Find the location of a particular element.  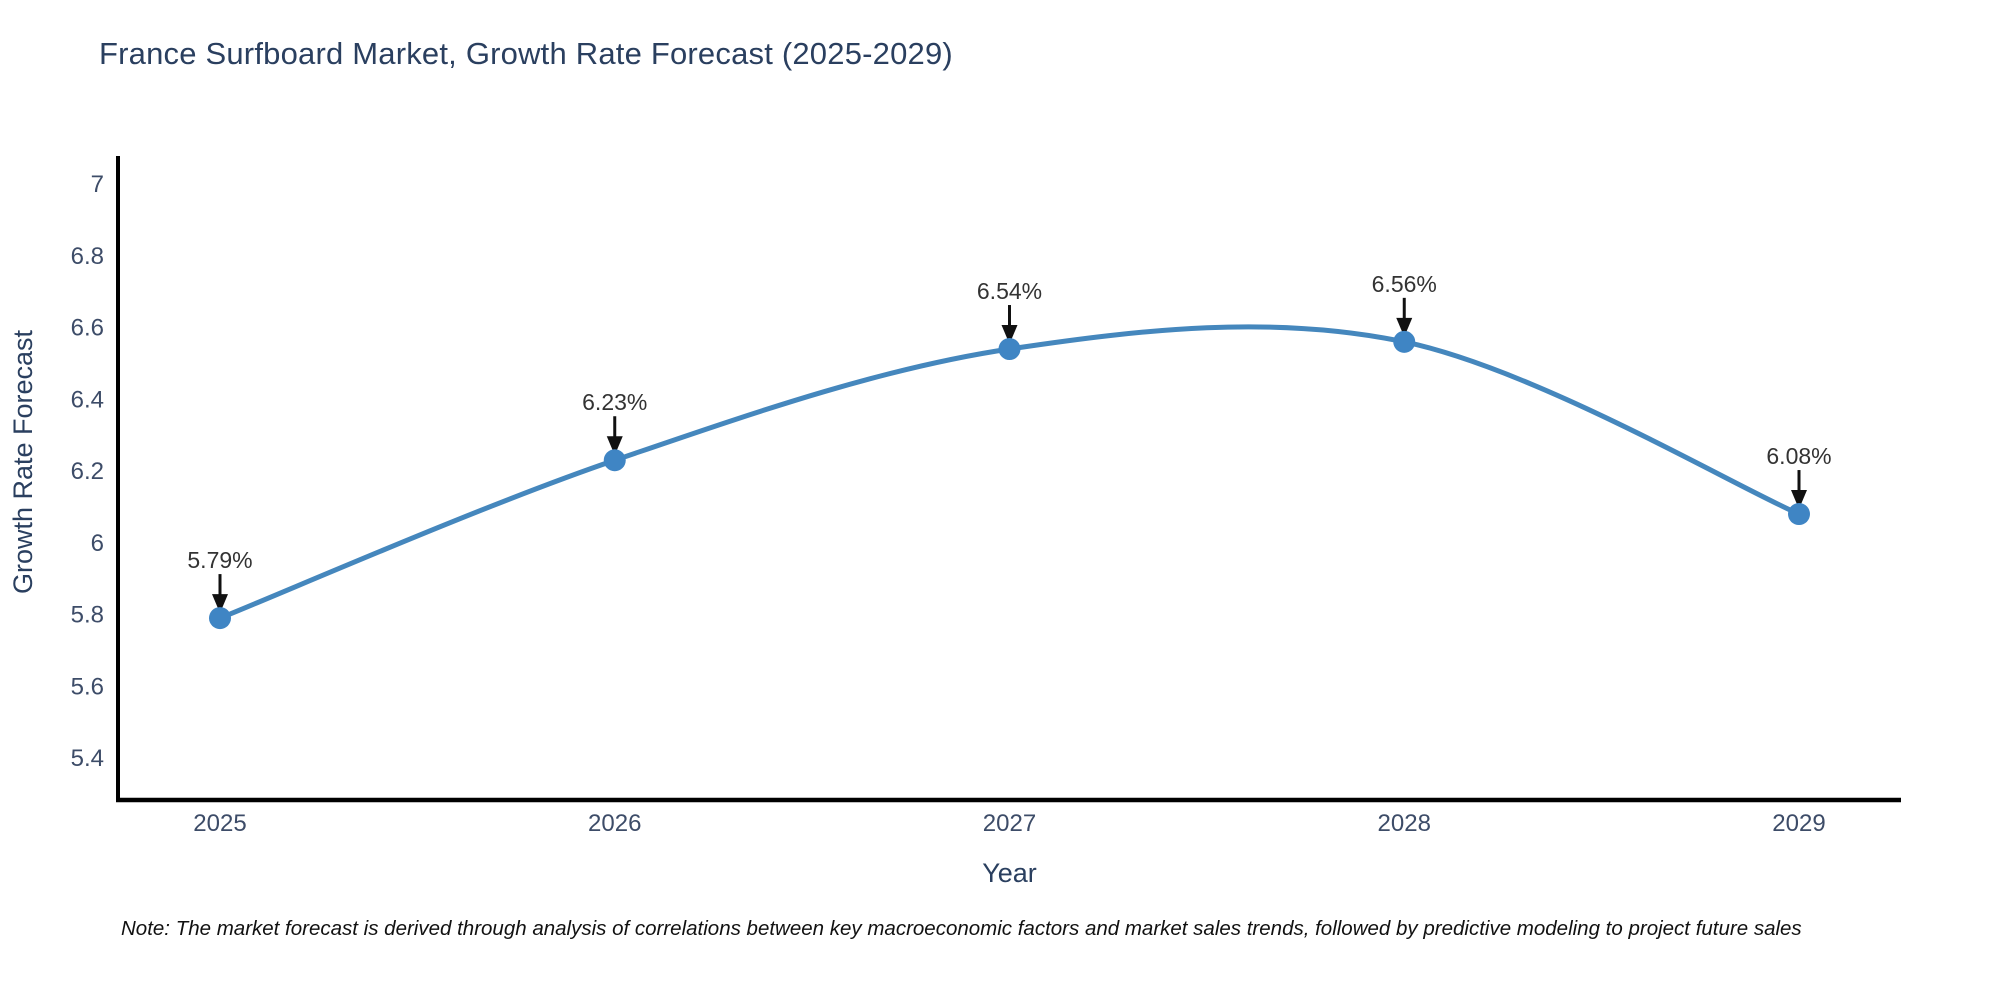

y-tick-label: 6.6 is located at coordinates (87, 328).